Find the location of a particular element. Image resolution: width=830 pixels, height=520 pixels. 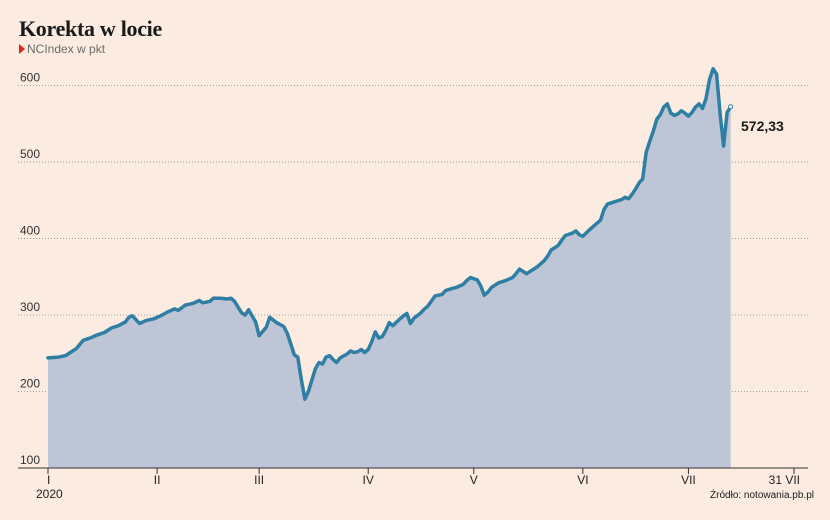

x-tick-label: 31 VII is located at coordinates (784, 480).